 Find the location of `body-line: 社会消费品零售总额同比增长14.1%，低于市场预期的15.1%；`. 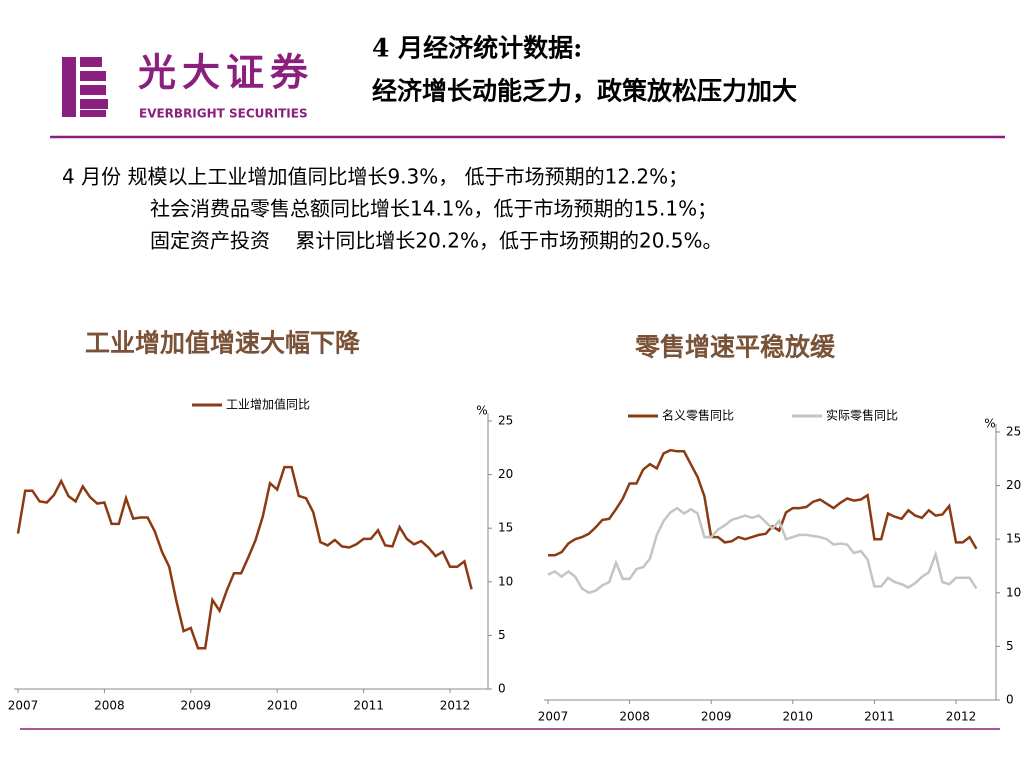

body-line: 社会消费品零售总额同比增长14.1%，低于市场预期的15.1%； is located at coordinates (433, 209).